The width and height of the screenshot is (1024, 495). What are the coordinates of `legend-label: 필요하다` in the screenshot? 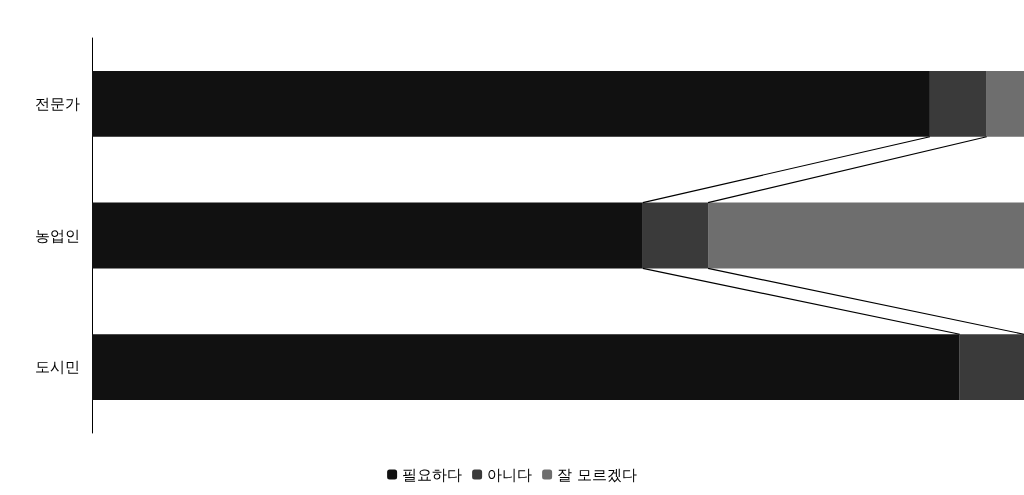 It's located at (432, 474).